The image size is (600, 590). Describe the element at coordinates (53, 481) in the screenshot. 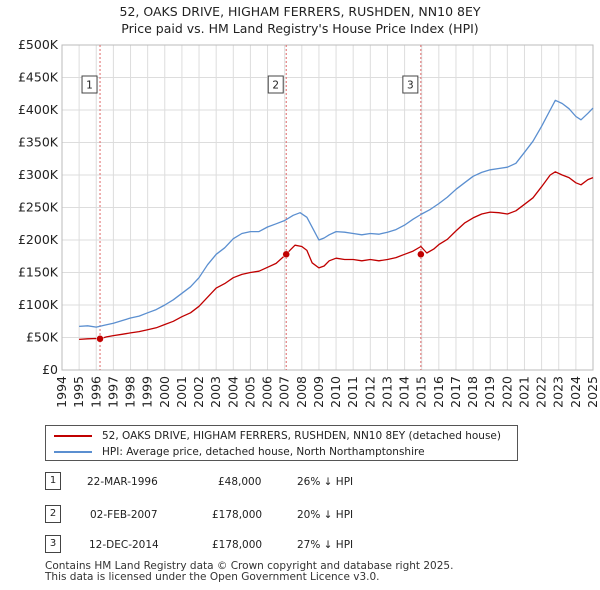

I see `transaction-number-badge: 1` at that location.